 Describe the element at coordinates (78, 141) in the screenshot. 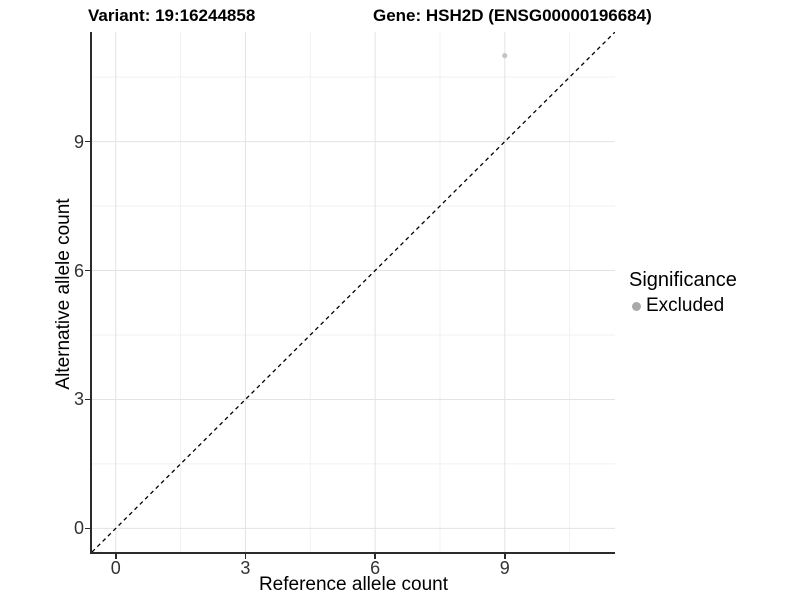

I see `y-tick-label: 9` at that location.